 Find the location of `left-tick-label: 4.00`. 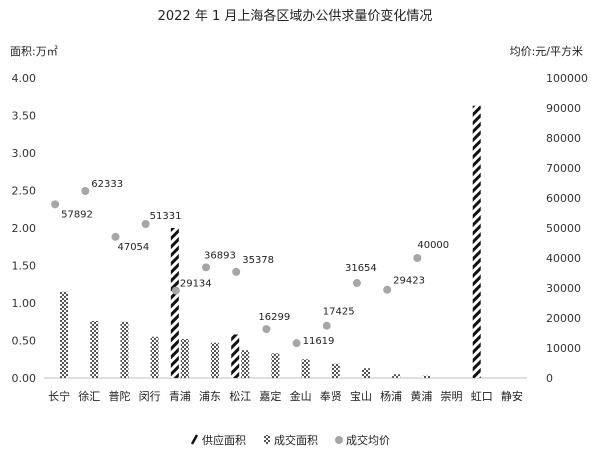

left-tick-label: 4.00 is located at coordinates (24, 78).